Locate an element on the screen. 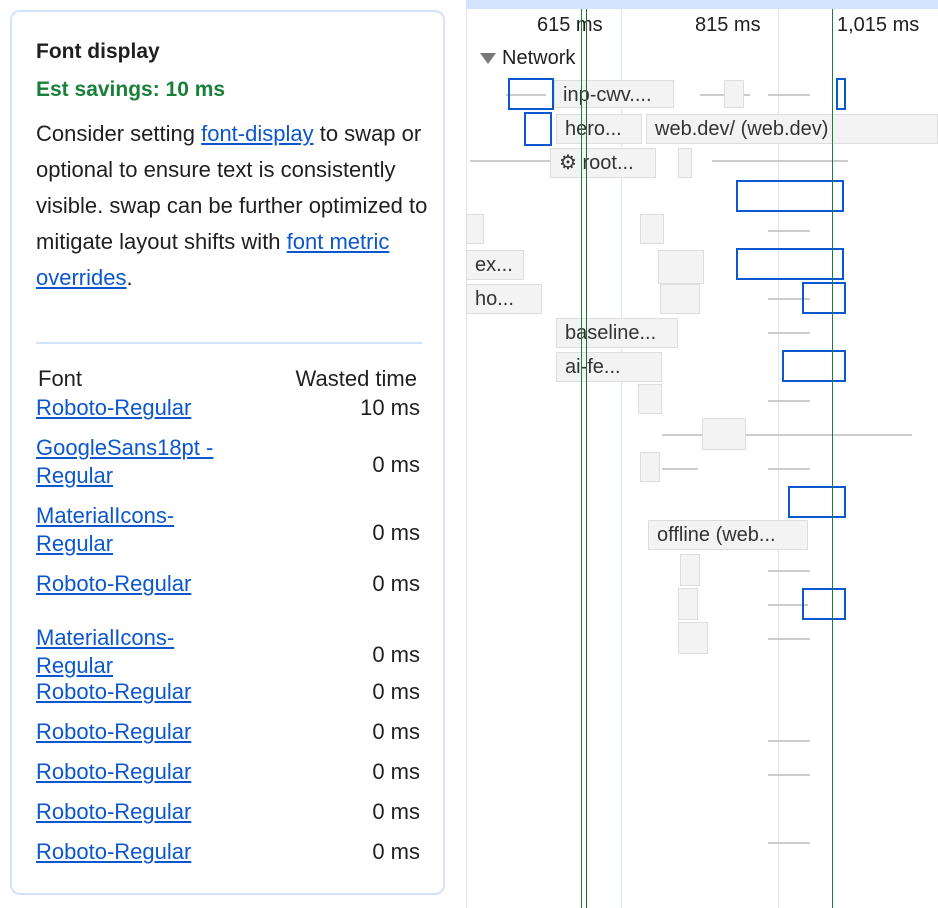 This screenshot has height=908, width=938. font-metric-overrides-link: font metric overrides is located at coordinates (213, 259).